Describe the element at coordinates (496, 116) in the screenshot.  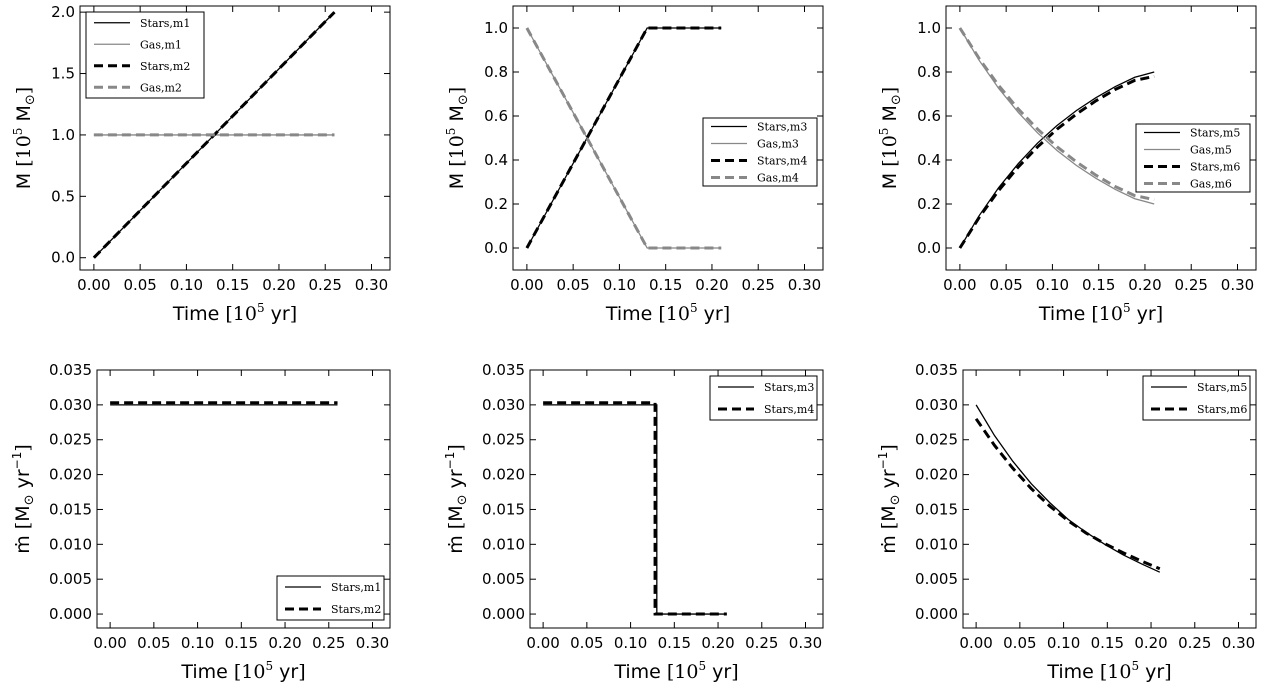
I see `y-tick-label: 0.6` at that location.